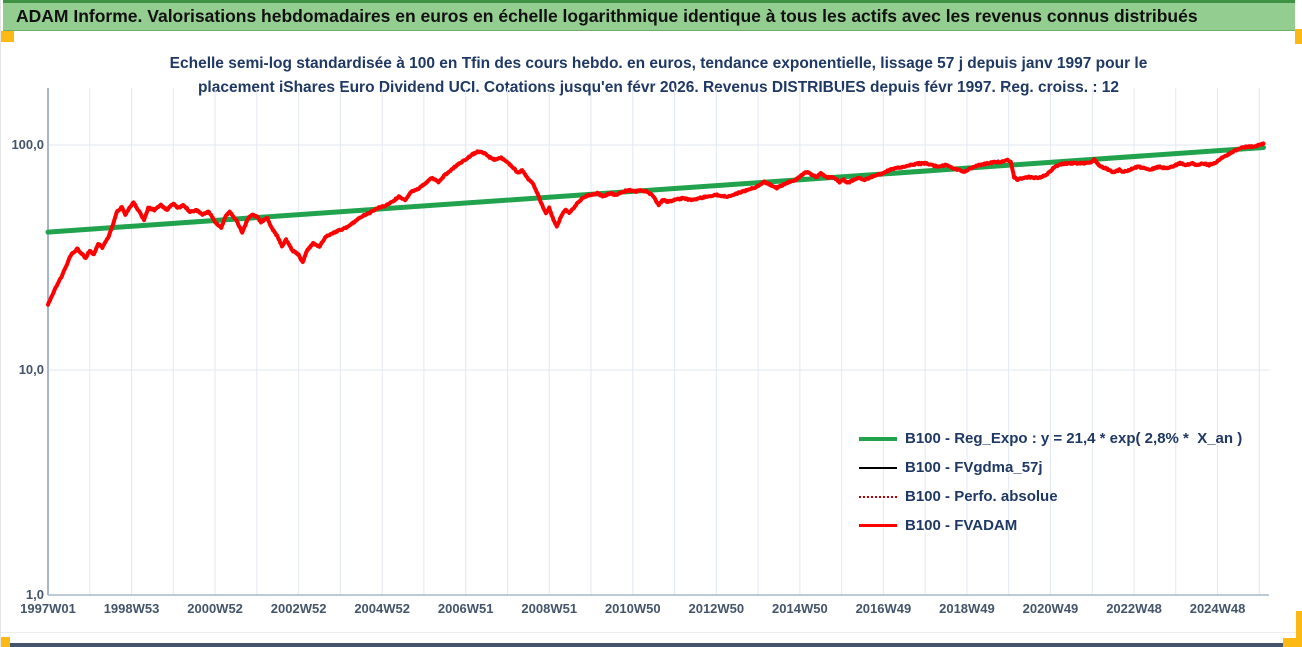  Describe the element at coordinates (215, 608) in the screenshot. I see `x-tick-2000W52: 2000W52` at that location.